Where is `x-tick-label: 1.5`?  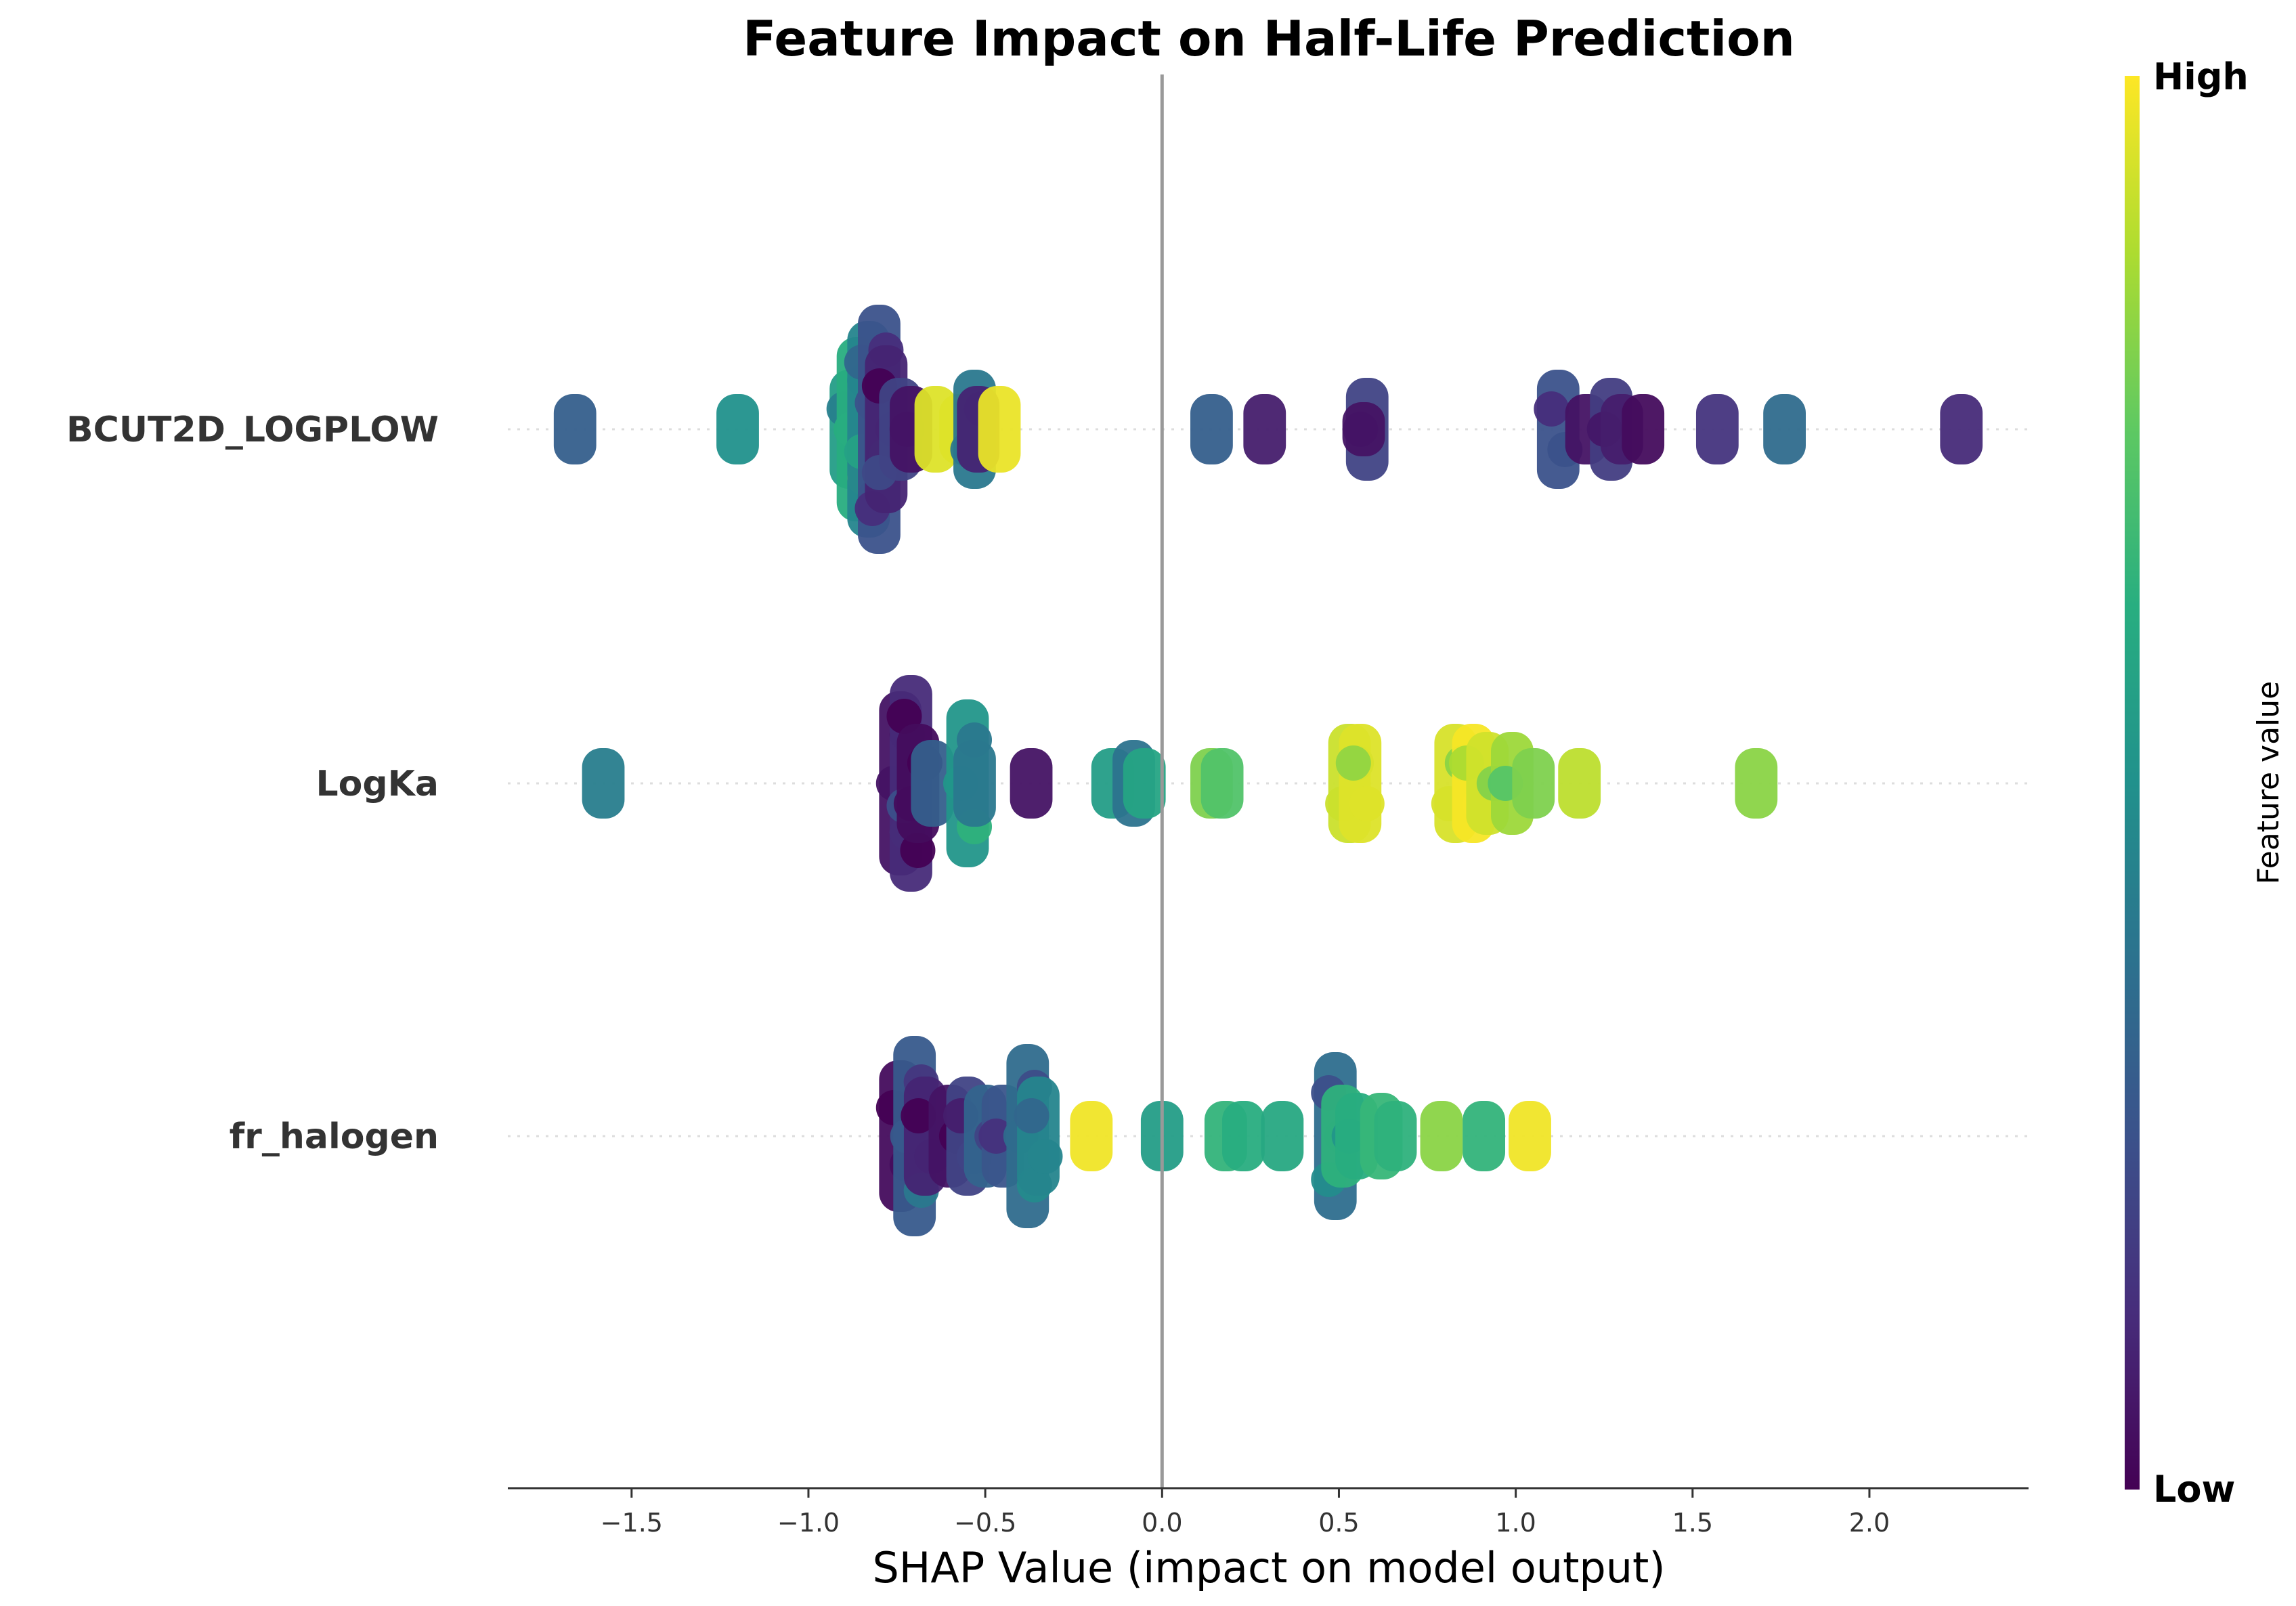 x-tick-label: 1.5 is located at coordinates (1692, 1523).